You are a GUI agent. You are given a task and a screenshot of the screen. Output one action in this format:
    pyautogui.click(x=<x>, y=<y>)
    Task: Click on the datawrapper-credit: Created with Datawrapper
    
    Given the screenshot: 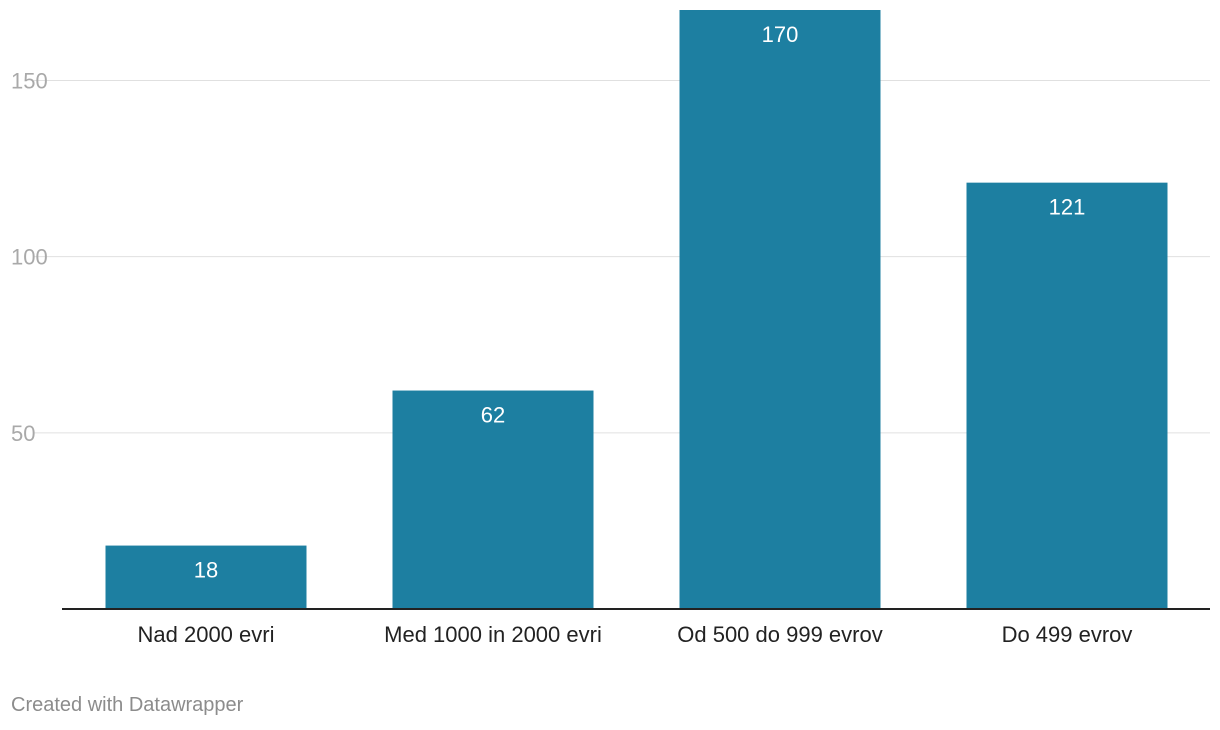 What is the action you would take?
    pyautogui.click(x=127, y=705)
    